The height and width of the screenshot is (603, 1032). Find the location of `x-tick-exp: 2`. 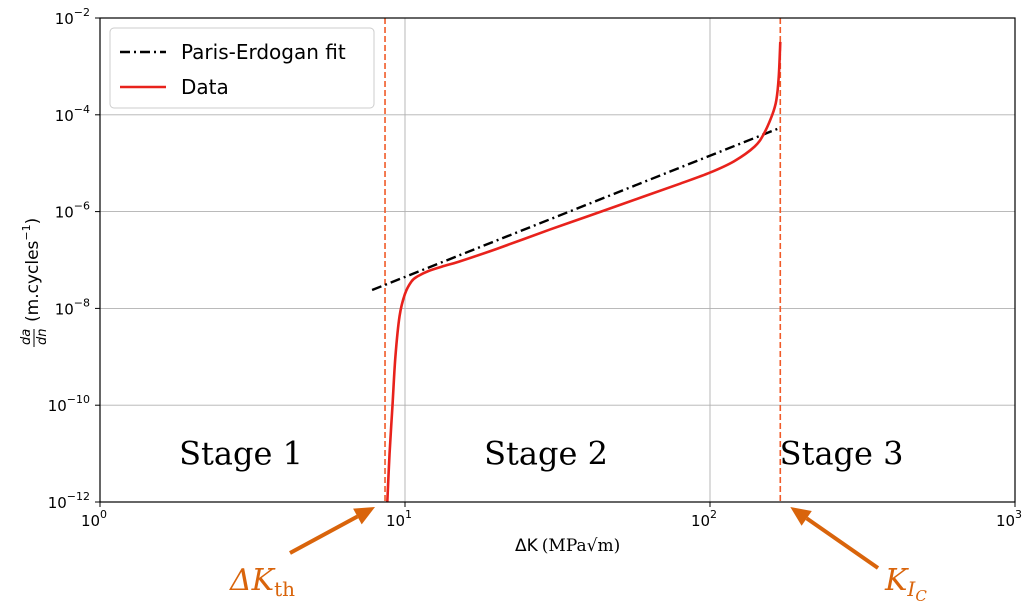

x-tick-exp: 2 is located at coordinates (713, 514).